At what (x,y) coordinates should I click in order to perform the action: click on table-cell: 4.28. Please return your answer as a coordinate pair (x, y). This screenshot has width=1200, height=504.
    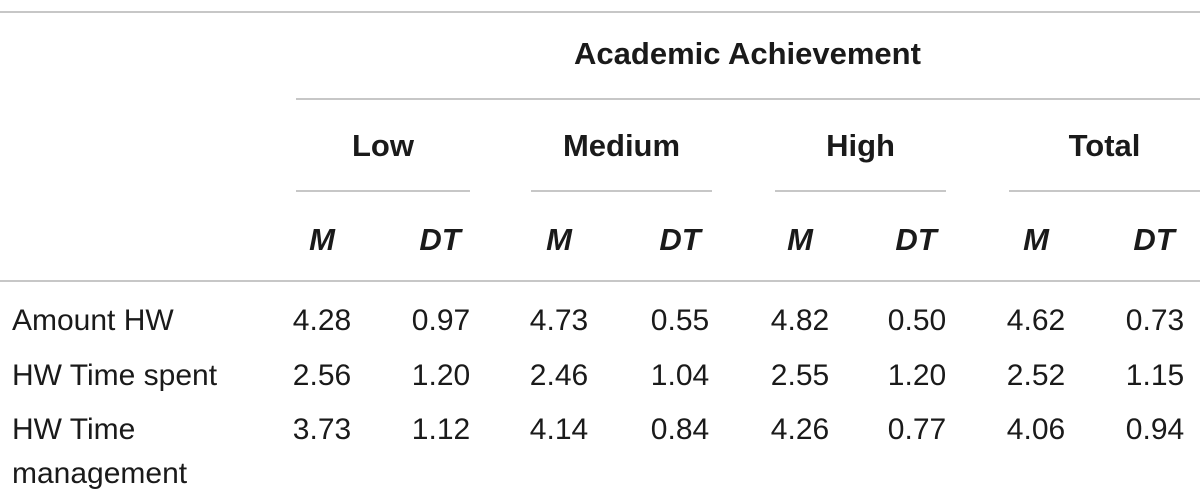
    Looking at the image, I should click on (322, 320).